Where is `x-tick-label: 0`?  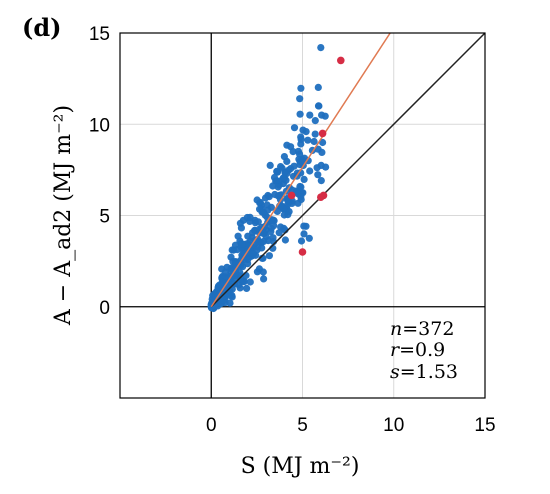
x-tick-label: 0 is located at coordinates (211, 425).